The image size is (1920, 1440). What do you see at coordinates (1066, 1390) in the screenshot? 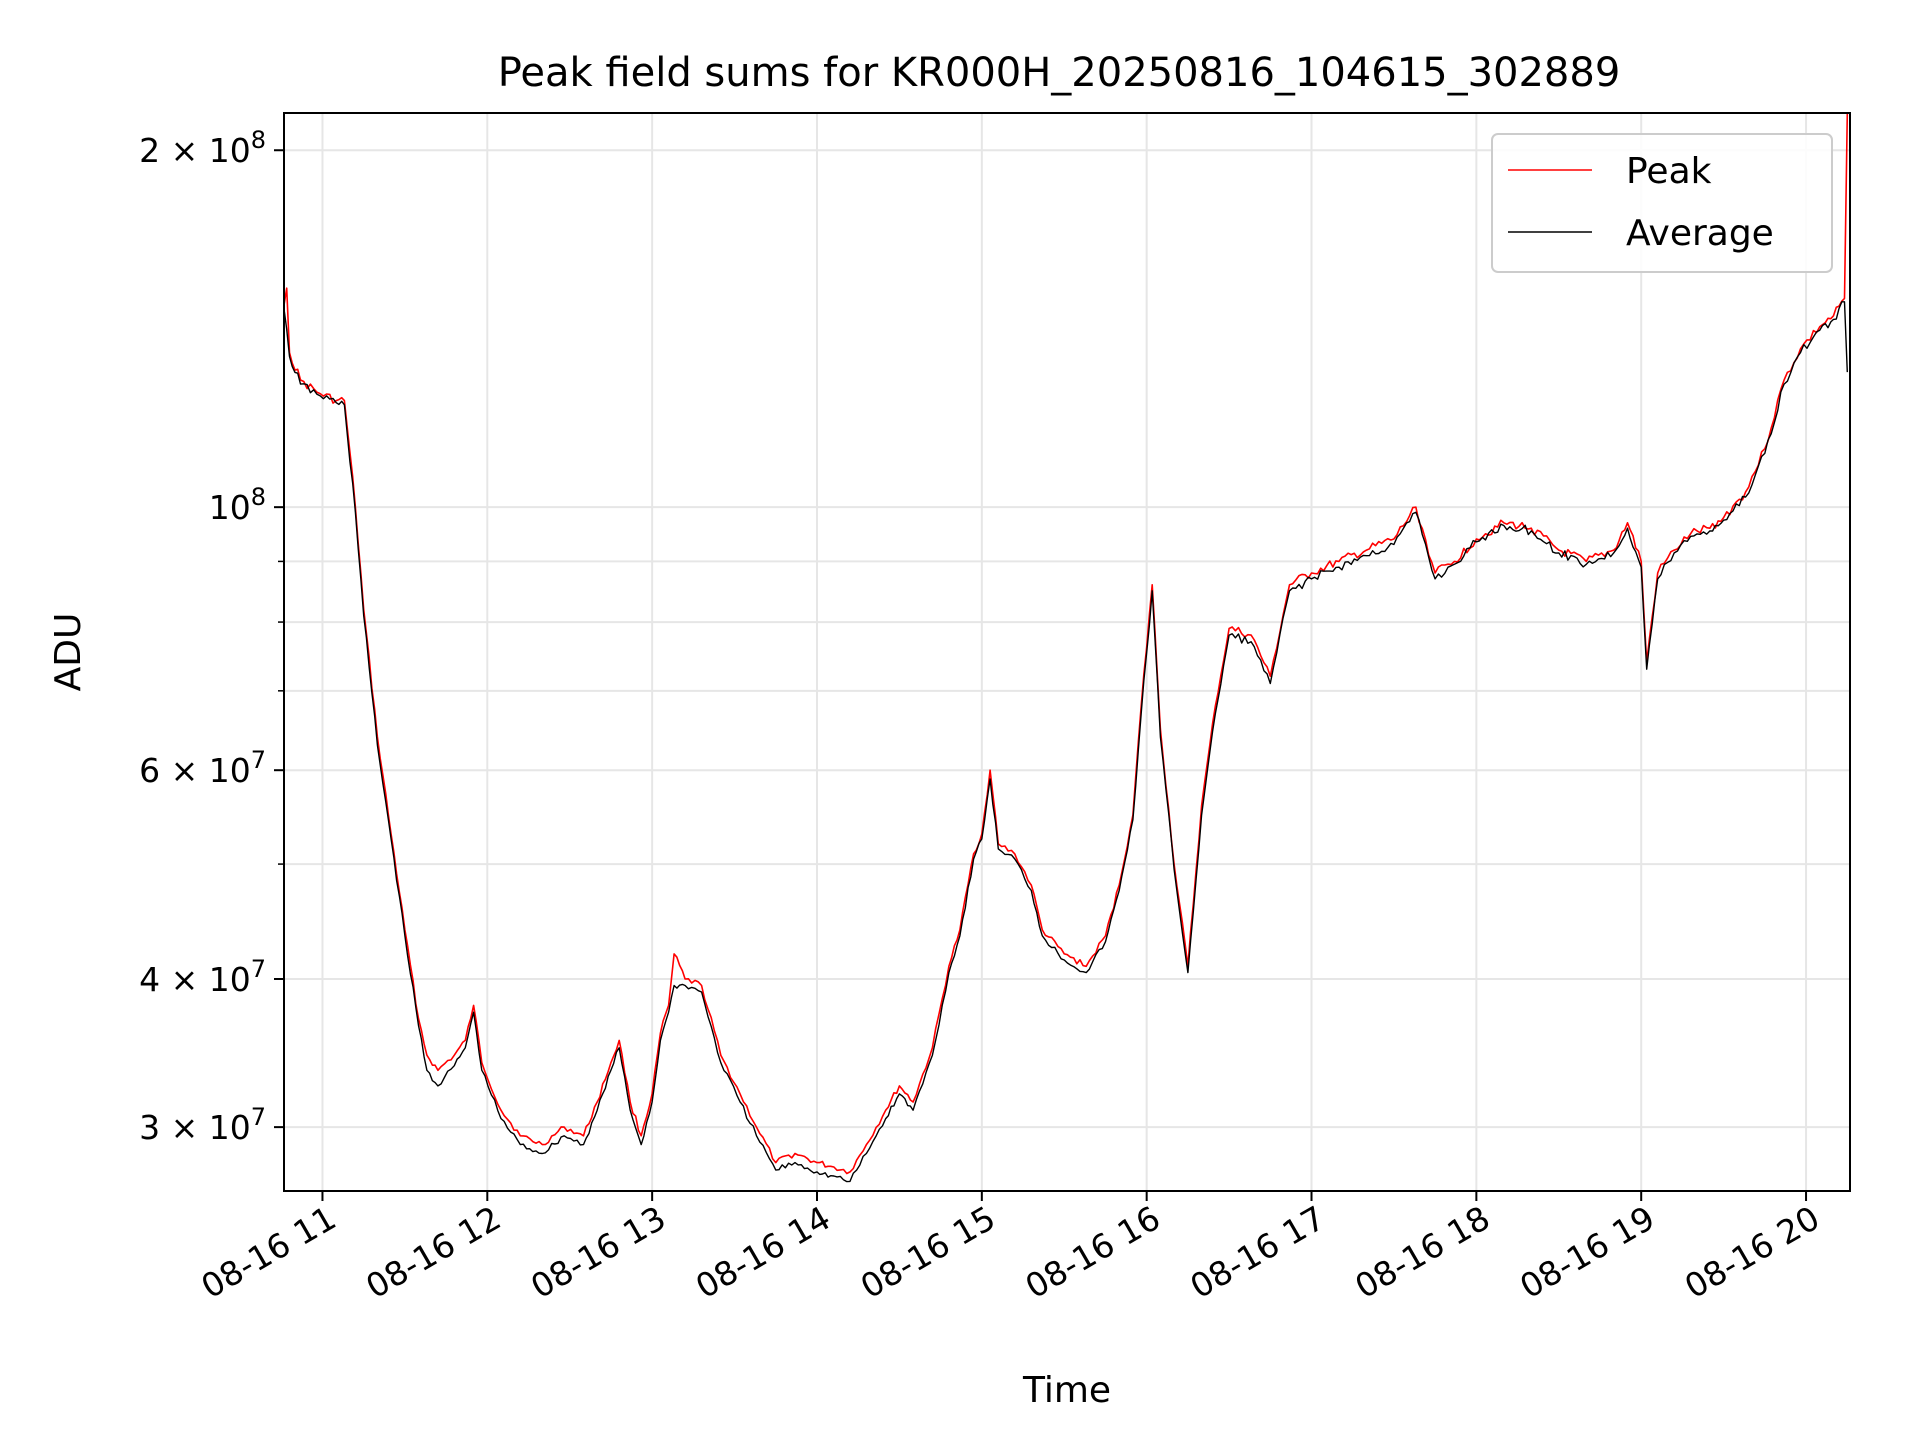
I see `x-axis-label: Time` at bounding box center [1066, 1390].